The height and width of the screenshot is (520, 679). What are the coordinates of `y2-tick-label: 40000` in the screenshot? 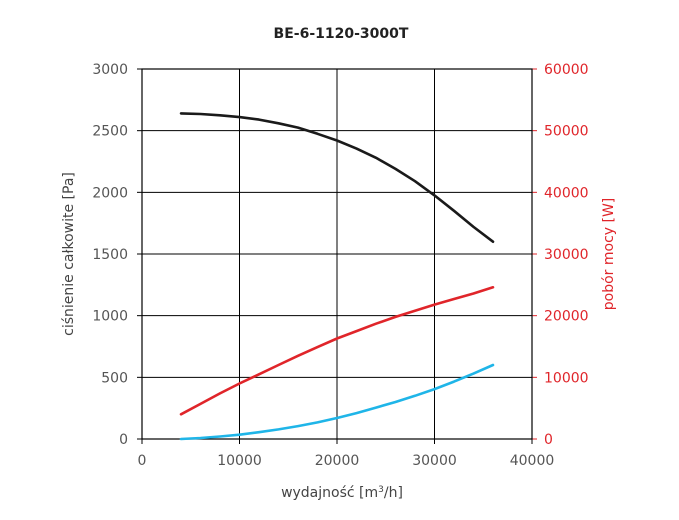 It's located at (566, 193).